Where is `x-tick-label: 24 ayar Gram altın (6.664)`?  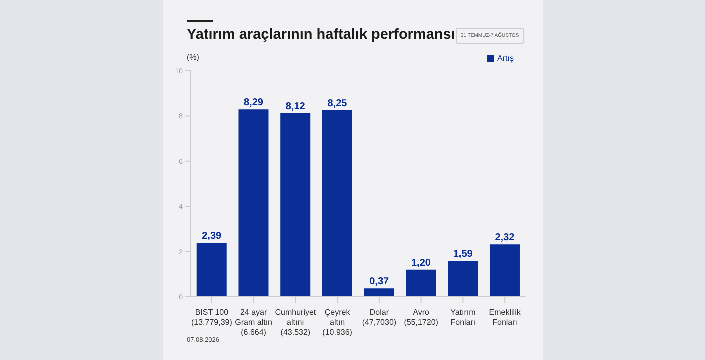 x-tick-label: 24 ayar Gram altın (6.664) is located at coordinates (253, 322).